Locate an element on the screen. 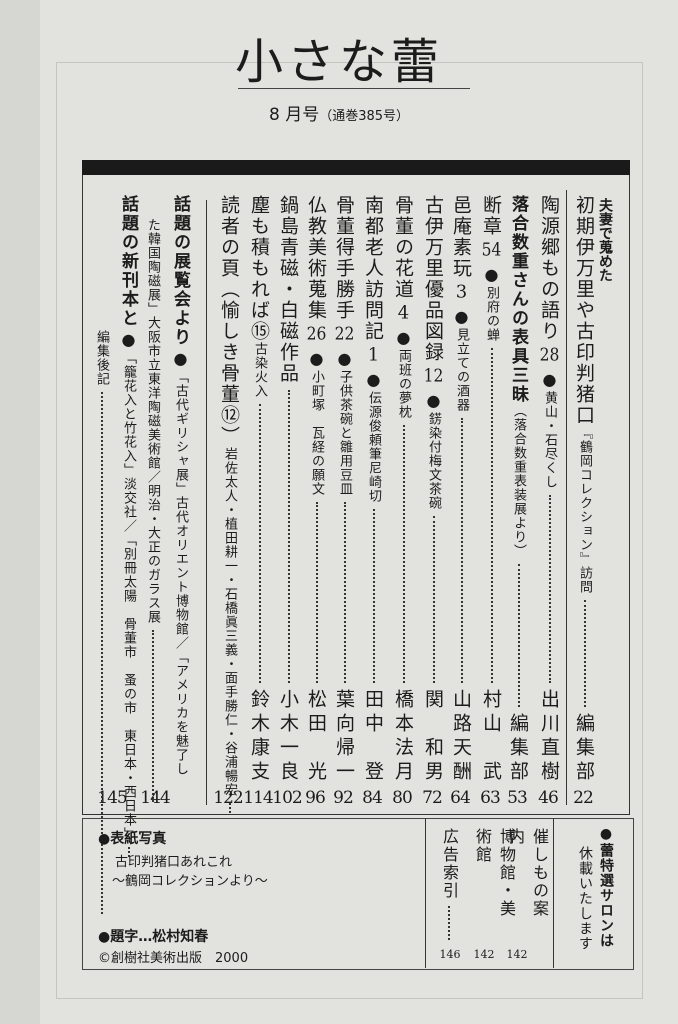 This screenshot has width=678, height=1024. toc-entry: 鍋島青磁・白磁作品 小木一良 is located at coordinates (288, 490).